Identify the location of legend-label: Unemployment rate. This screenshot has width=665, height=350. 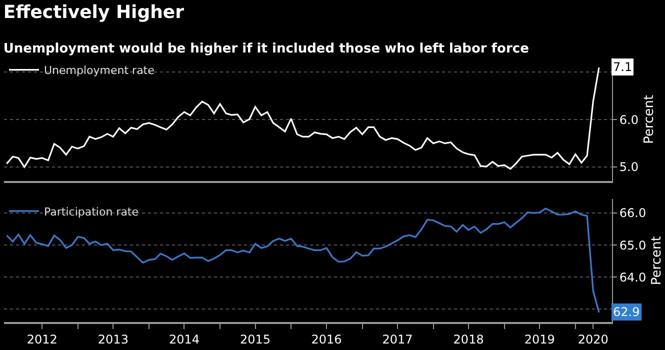
(99, 71).